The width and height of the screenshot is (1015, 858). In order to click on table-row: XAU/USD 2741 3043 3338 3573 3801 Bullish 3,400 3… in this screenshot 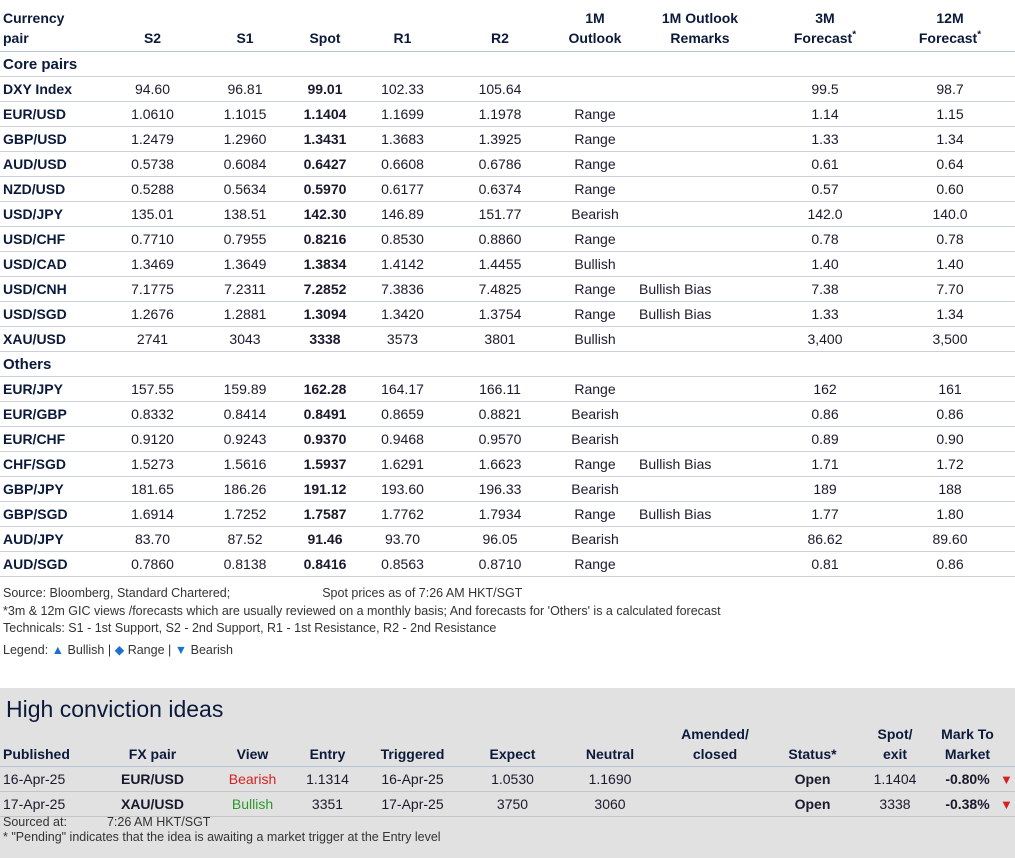, I will do `click(507, 339)`.